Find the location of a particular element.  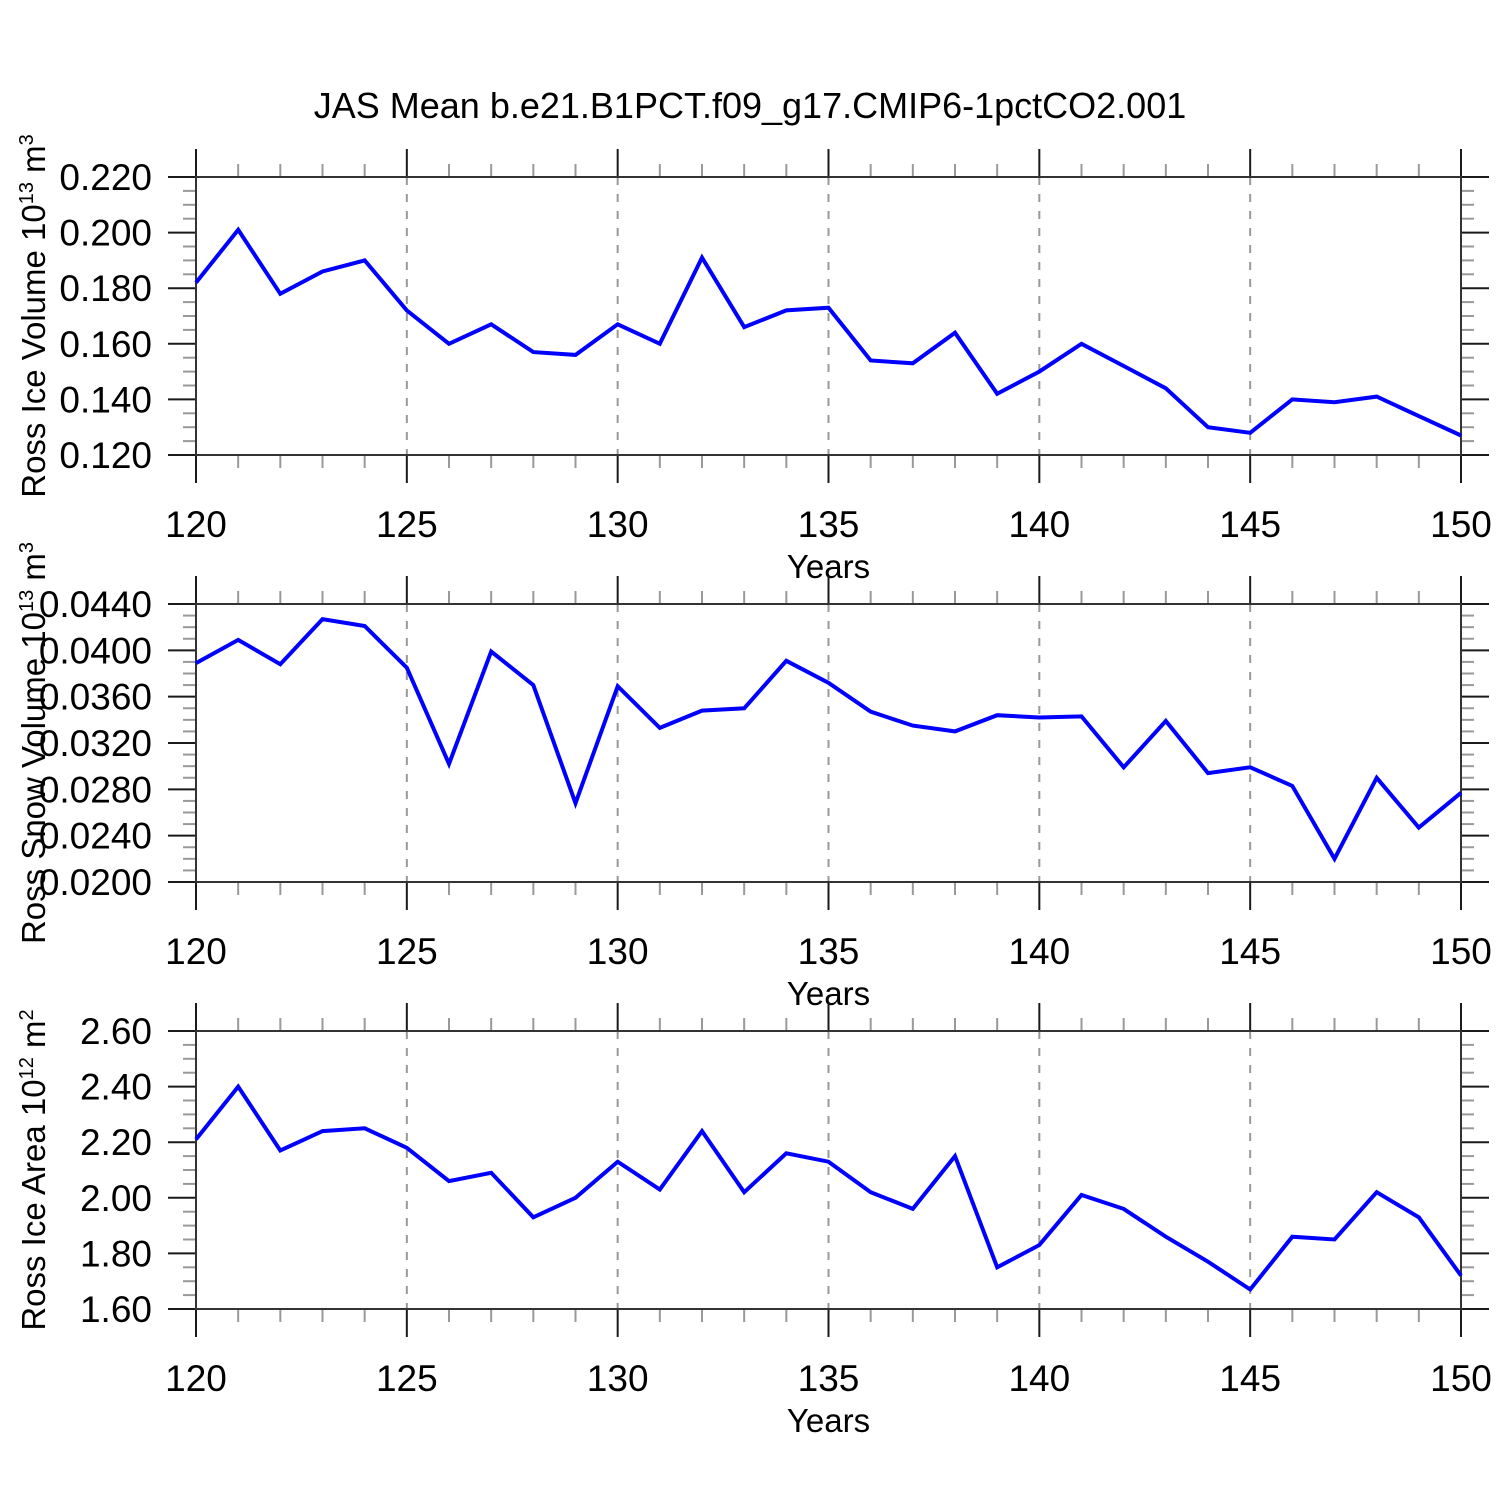

y-axis-title-superscript: 2 is located at coordinates (27, 1014).